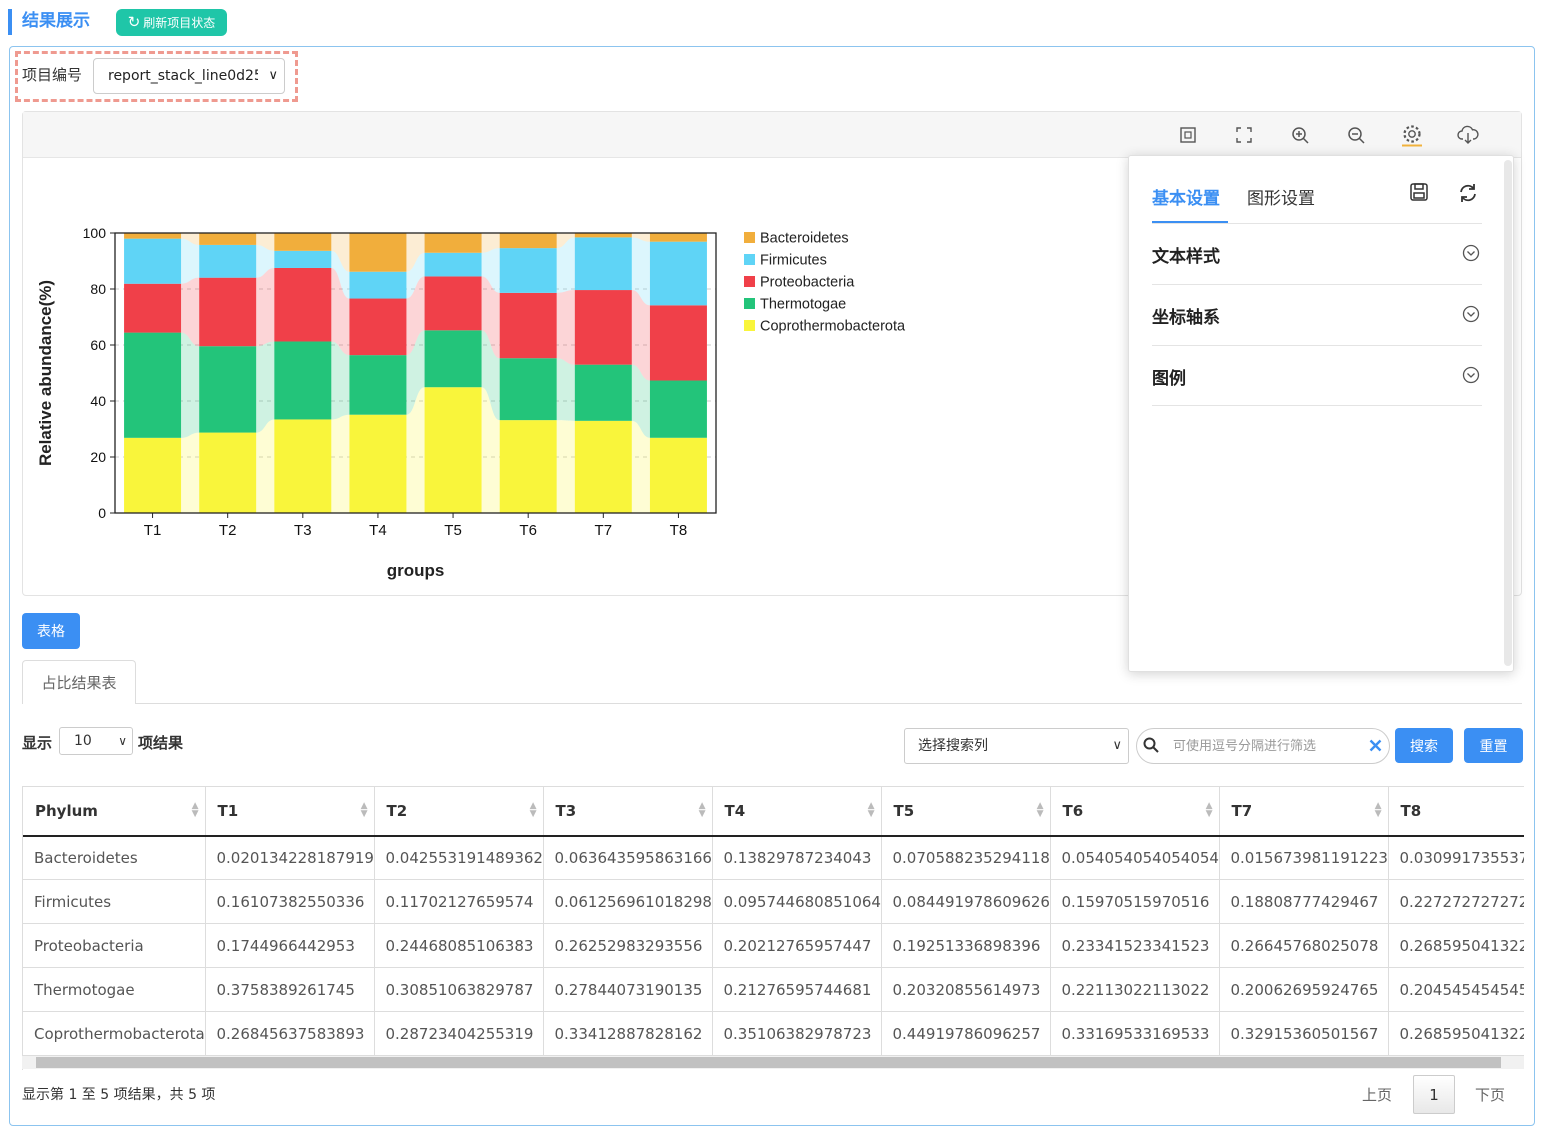 The image size is (1542, 1126). What do you see at coordinates (378, 327) in the screenshot?
I see `bar-segment-proteobacteria-t4` at bounding box center [378, 327].